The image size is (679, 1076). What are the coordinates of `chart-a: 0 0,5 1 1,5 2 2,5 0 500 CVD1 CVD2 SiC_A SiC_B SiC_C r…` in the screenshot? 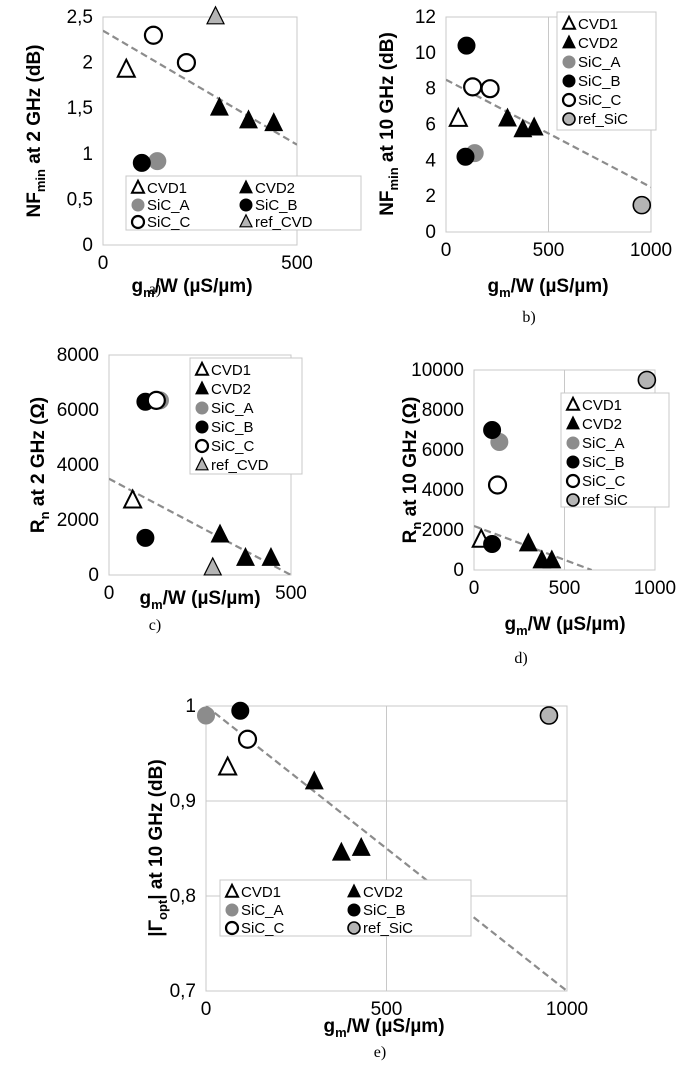 It's located at (193, 152).